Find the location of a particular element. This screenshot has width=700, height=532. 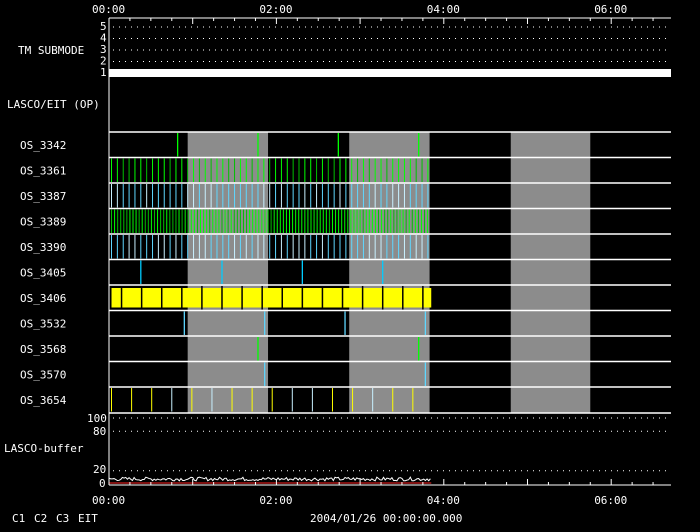

row-label: OS_3389 is located at coordinates (43, 222).